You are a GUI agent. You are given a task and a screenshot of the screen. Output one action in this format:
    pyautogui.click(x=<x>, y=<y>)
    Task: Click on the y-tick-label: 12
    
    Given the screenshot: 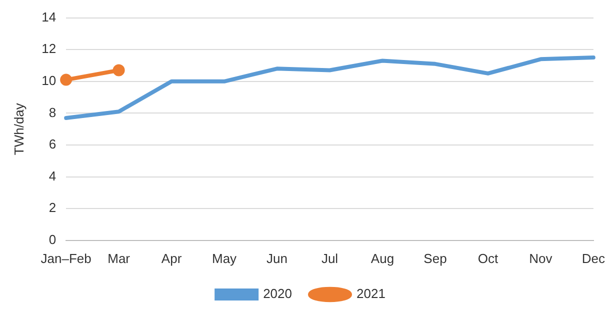 What is the action you would take?
    pyautogui.click(x=49, y=48)
    